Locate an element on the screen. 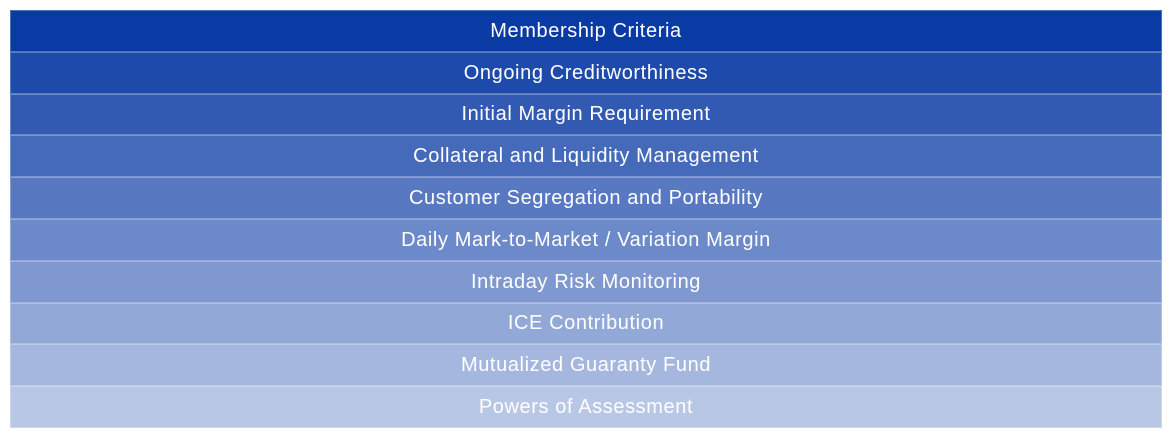 This screenshot has height=439, width=1173. layer-ice-contribution: ICE Contribution is located at coordinates (586, 323).